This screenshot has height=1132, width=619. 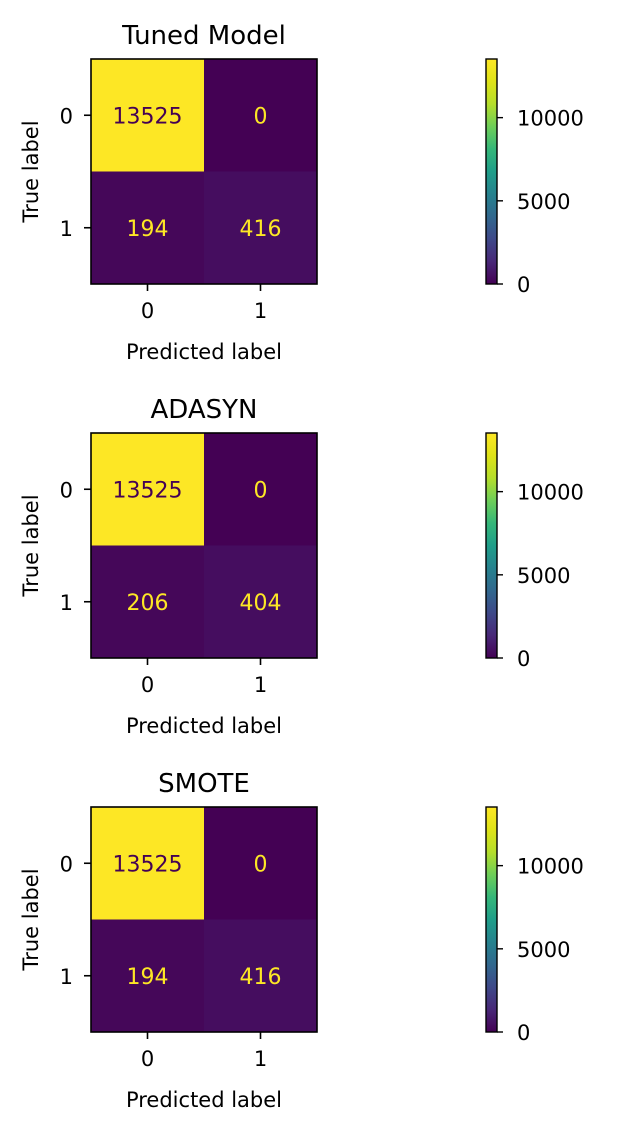 I want to click on cell-value-label: 206, so click(x=148, y=603).